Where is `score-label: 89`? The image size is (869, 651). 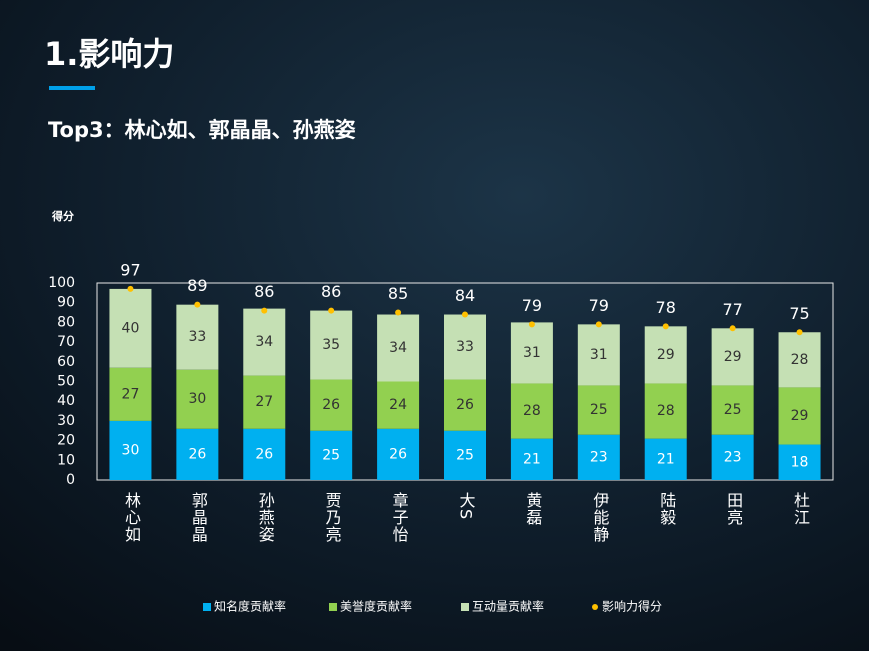 score-label: 89 is located at coordinates (197, 285).